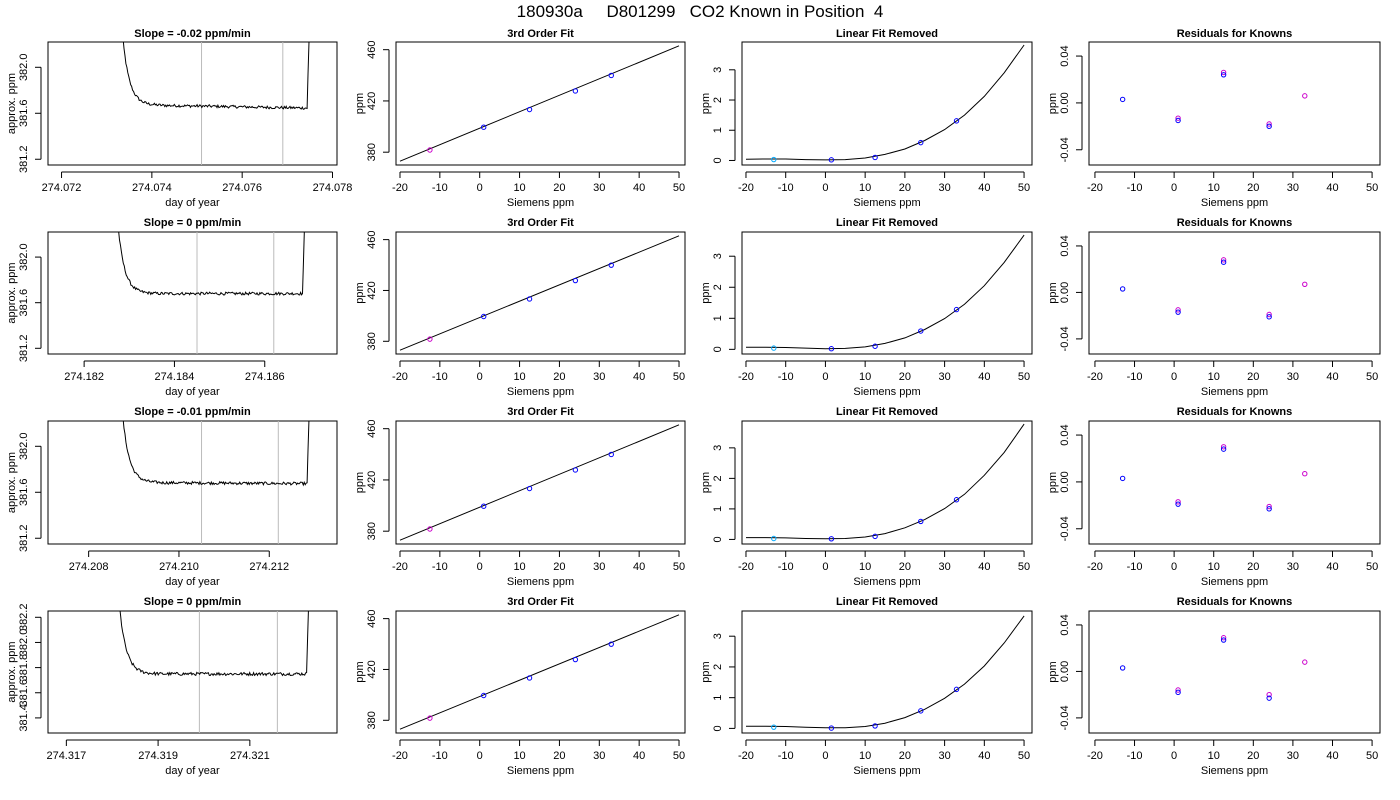 Image resolution: width=1400 pixels, height=800 pixels. I want to click on r1-resid-x-tick-label: -10, so click(1135, 377).